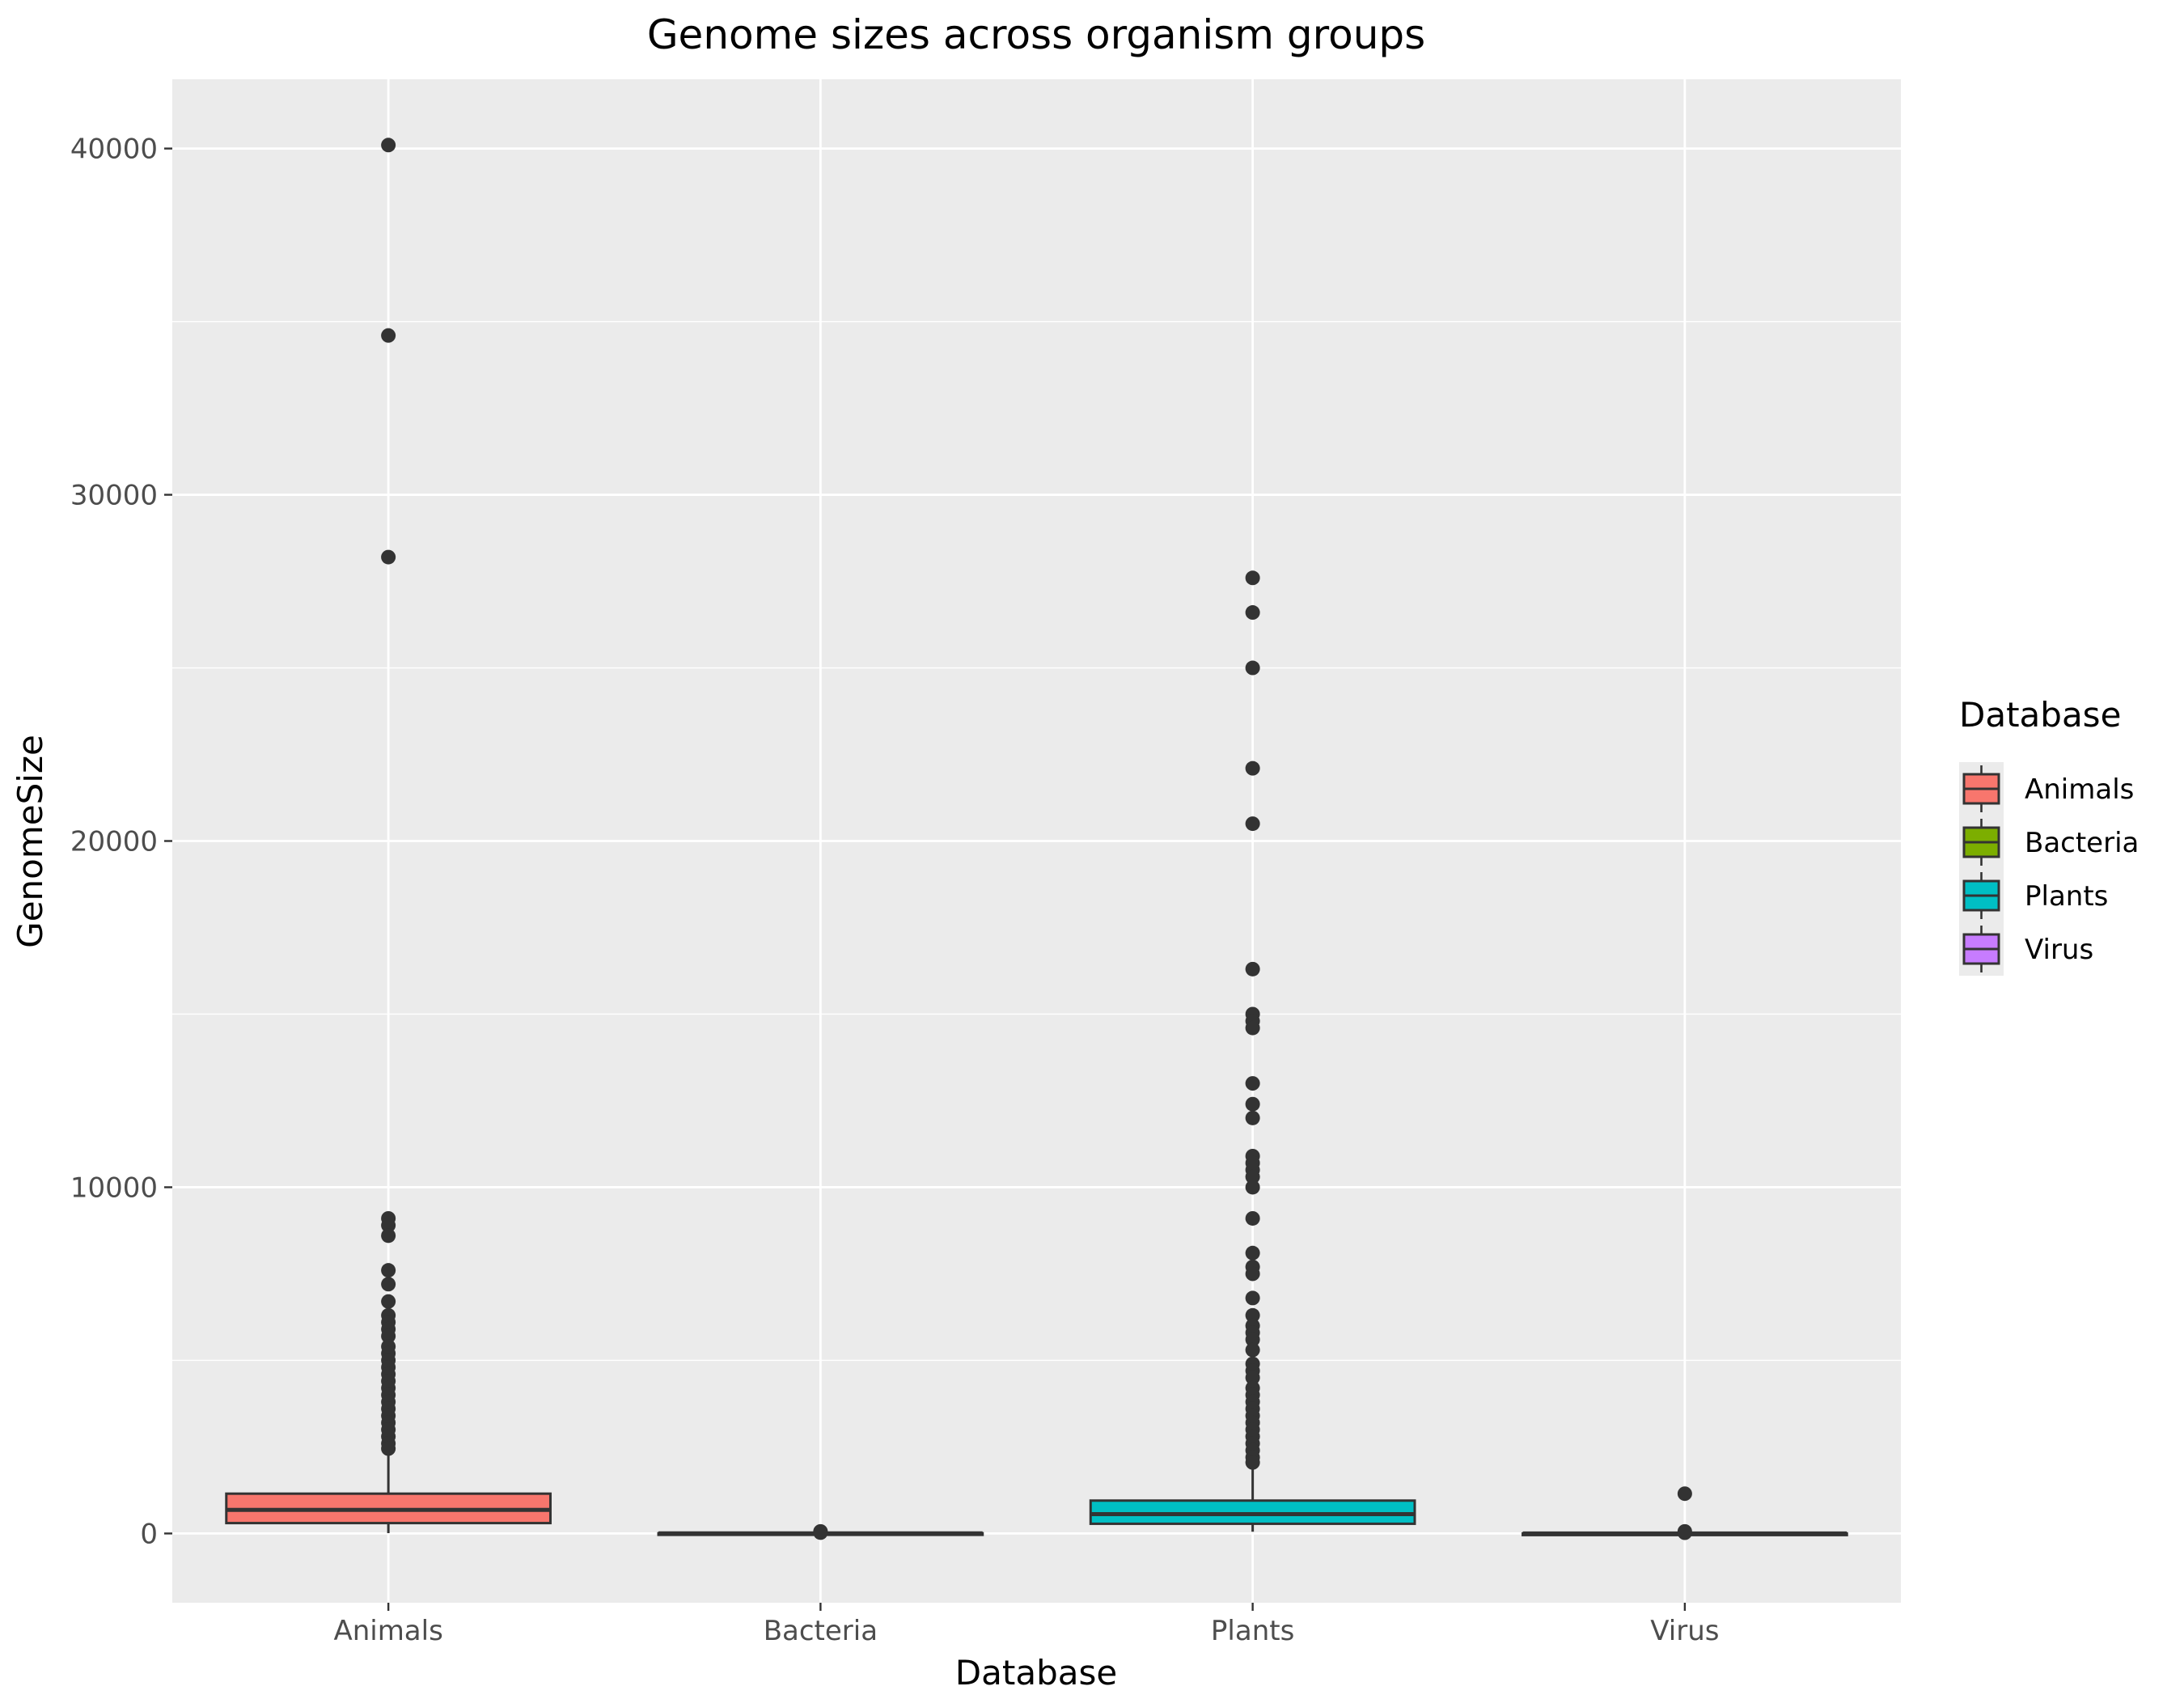 This screenshot has height=1699, width=2184. I want to click on x-axis-title: Database, so click(1036, 1673).